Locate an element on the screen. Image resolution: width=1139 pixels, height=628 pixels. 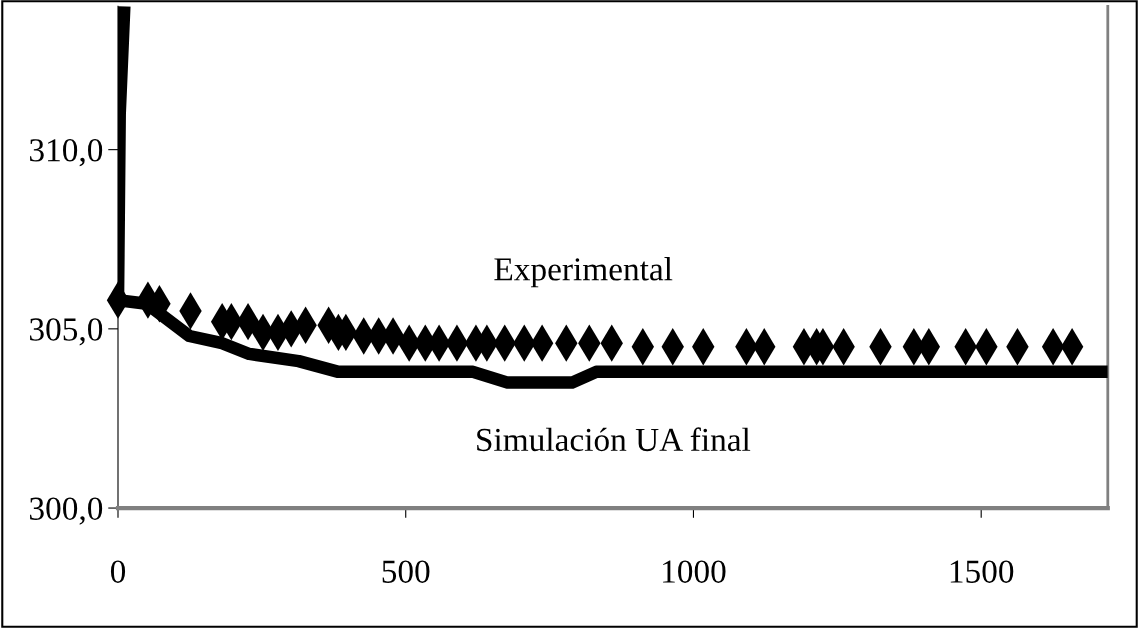
series-label: Experimental is located at coordinates (583, 272).